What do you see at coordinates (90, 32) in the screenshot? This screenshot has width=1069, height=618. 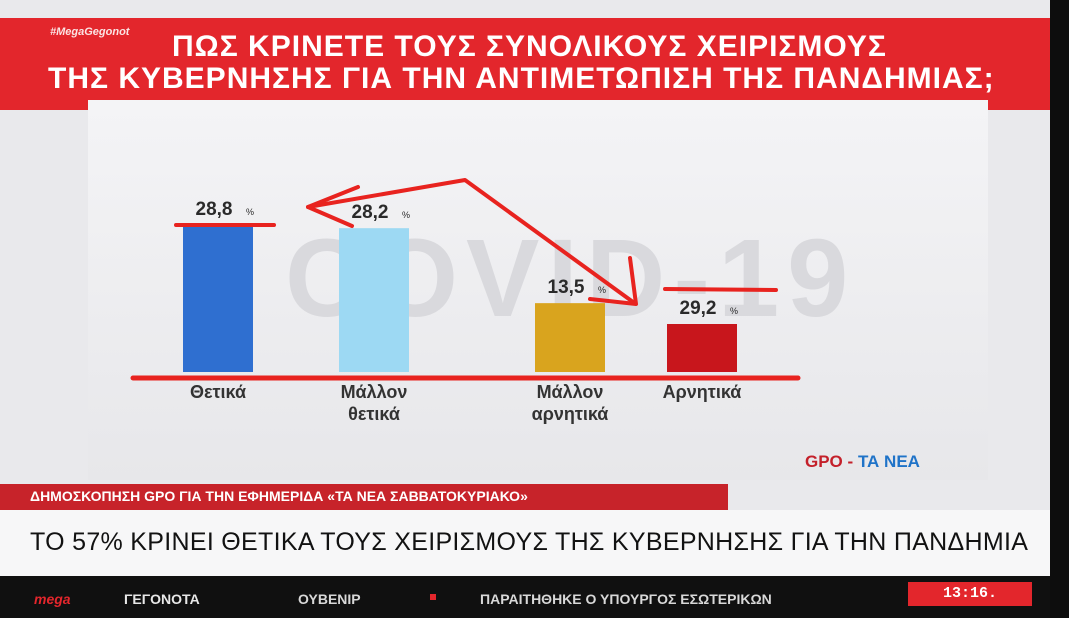 I see `hashtag: #MegaGegonot` at bounding box center [90, 32].